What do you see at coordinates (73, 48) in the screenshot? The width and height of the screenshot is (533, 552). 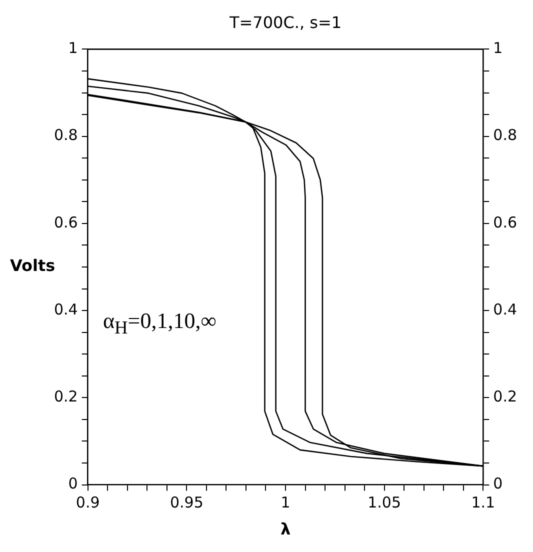 I see `y-tick-label: 1` at bounding box center [73, 48].